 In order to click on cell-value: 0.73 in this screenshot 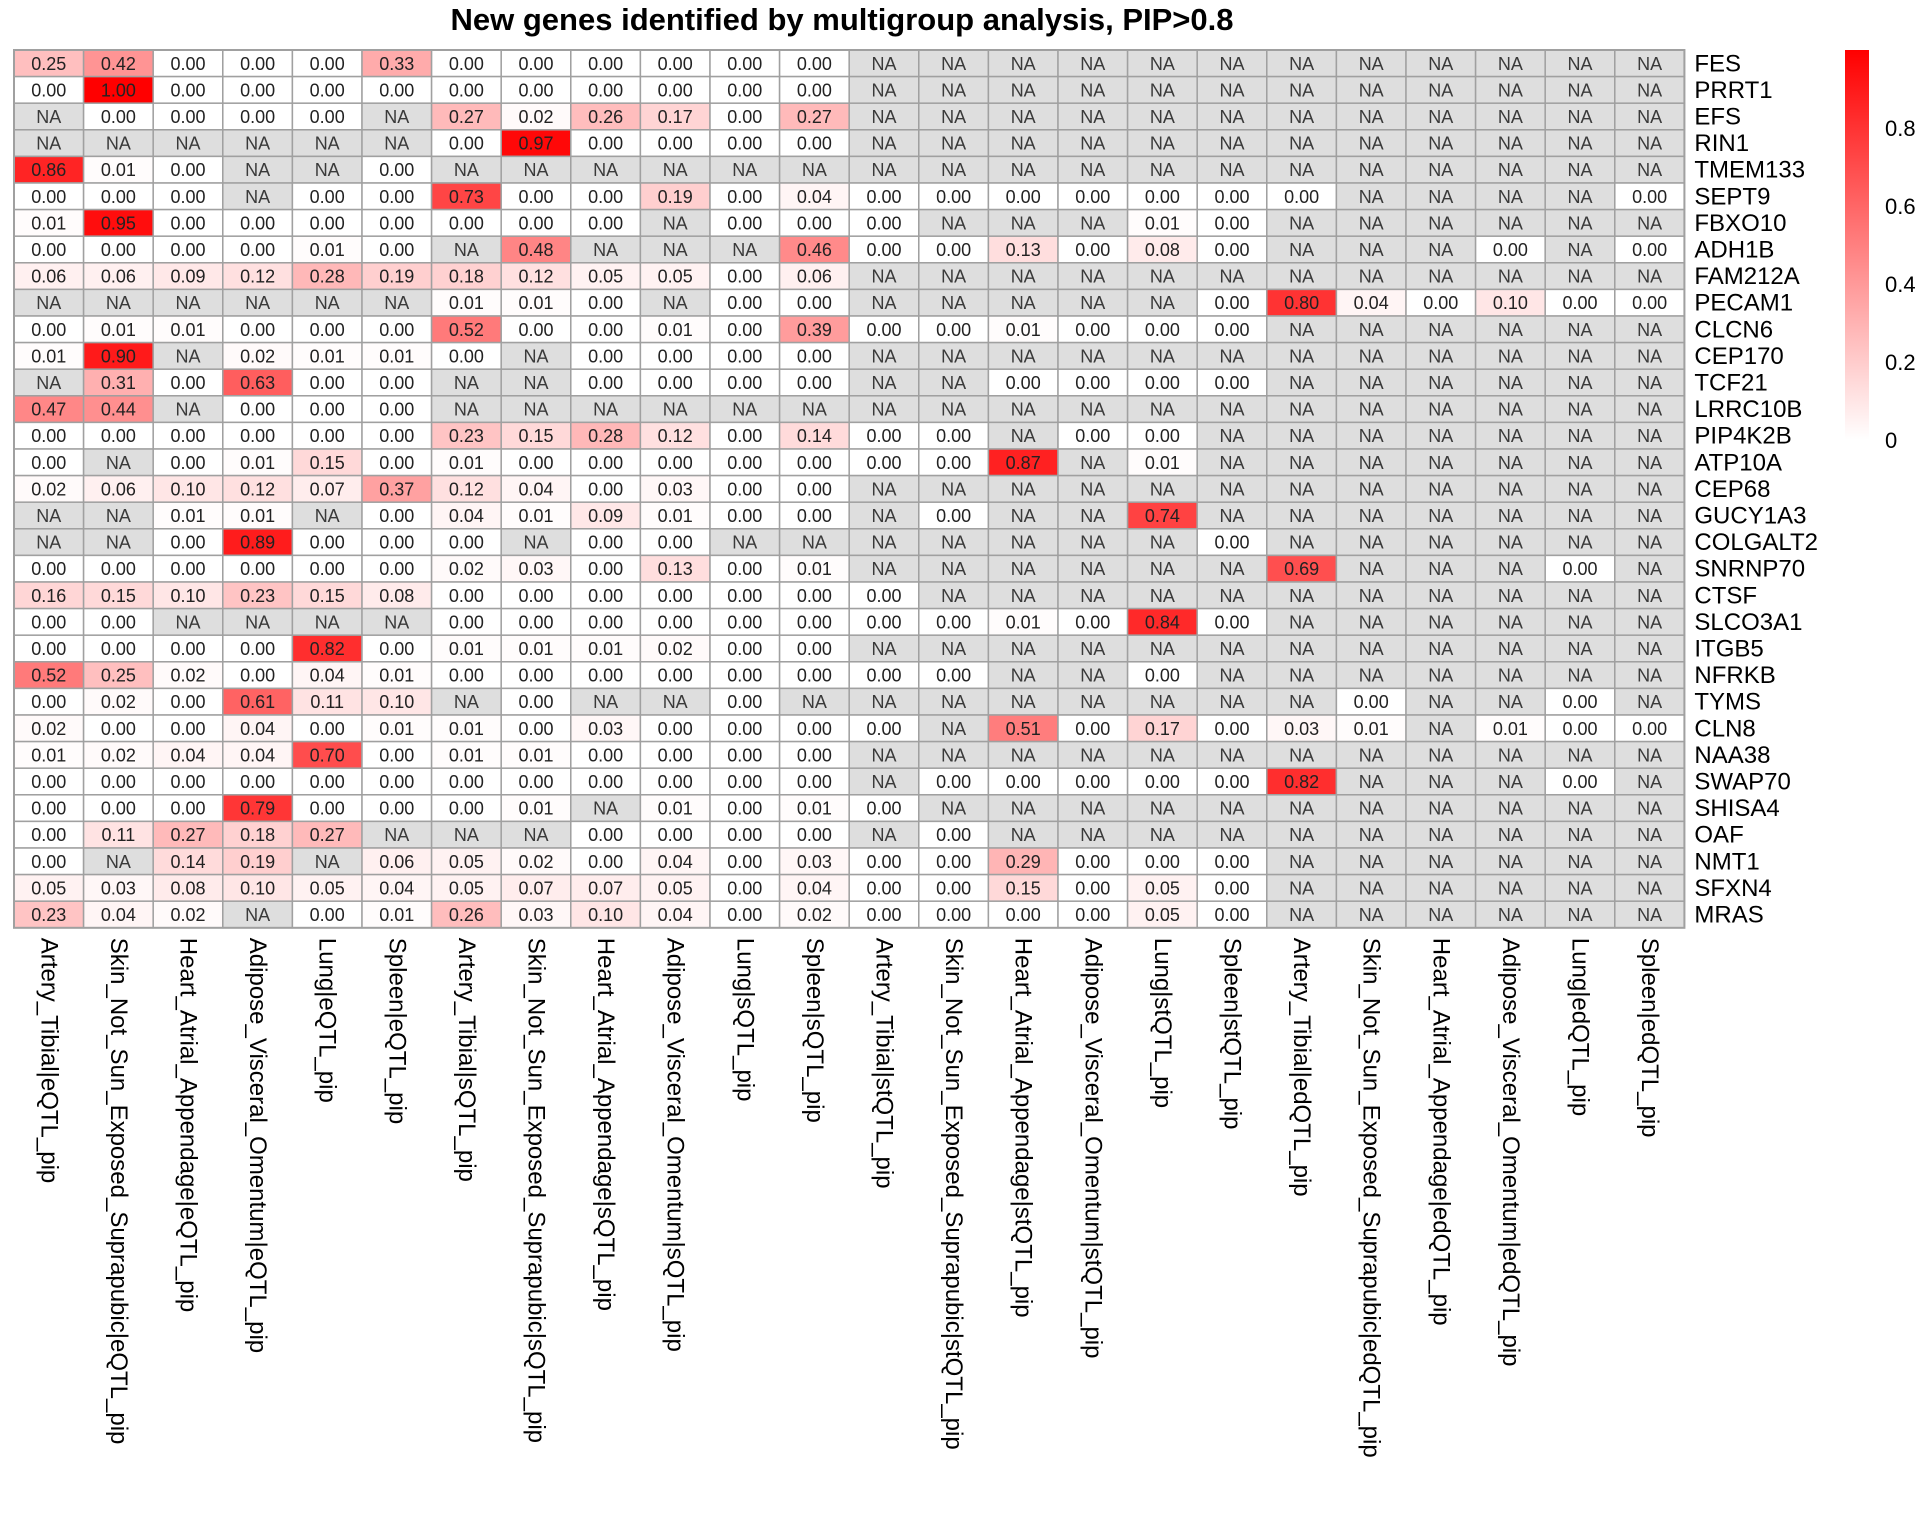, I will do `click(466, 197)`.